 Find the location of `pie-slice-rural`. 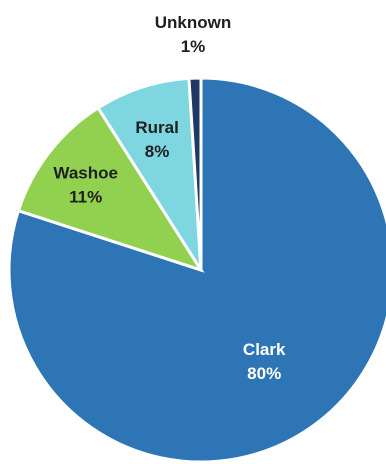

pie-slice-rural is located at coordinates (149, 173).